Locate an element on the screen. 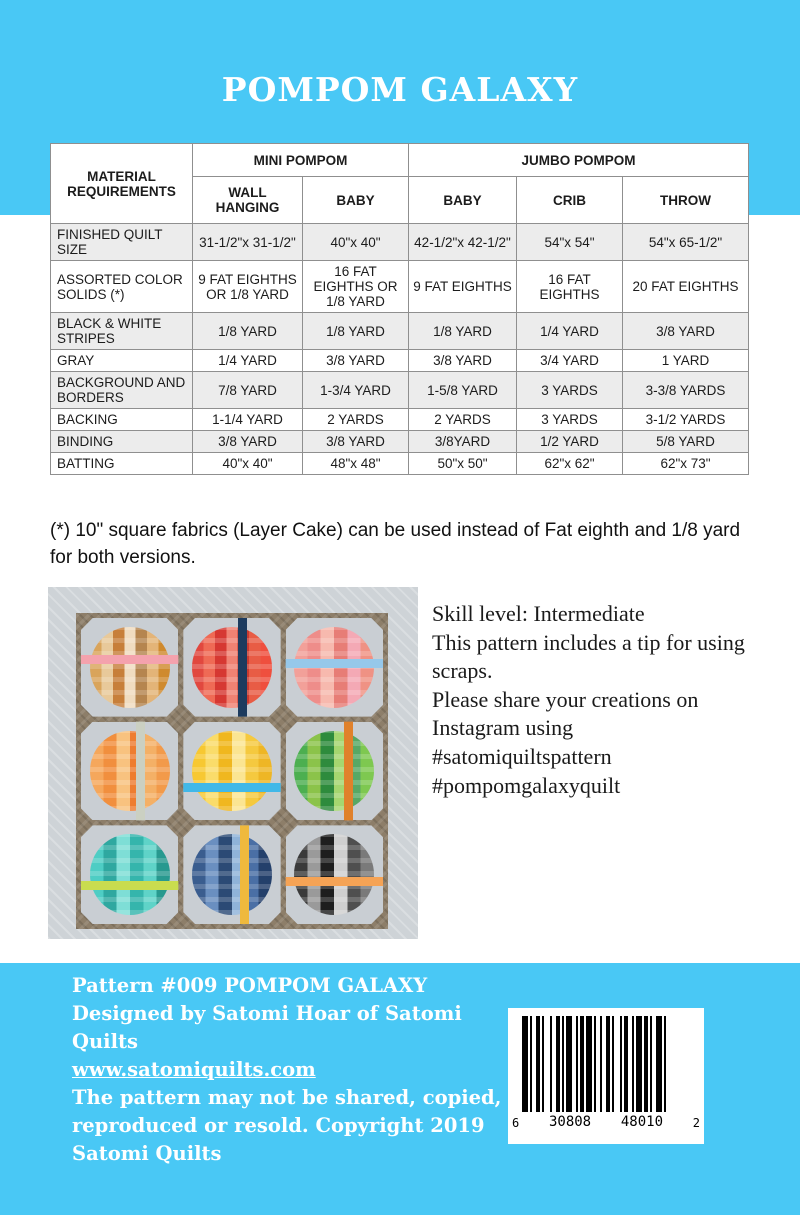 This screenshot has height=1215, width=800. barcode-digit-lead: 6 is located at coordinates (516, 1123).